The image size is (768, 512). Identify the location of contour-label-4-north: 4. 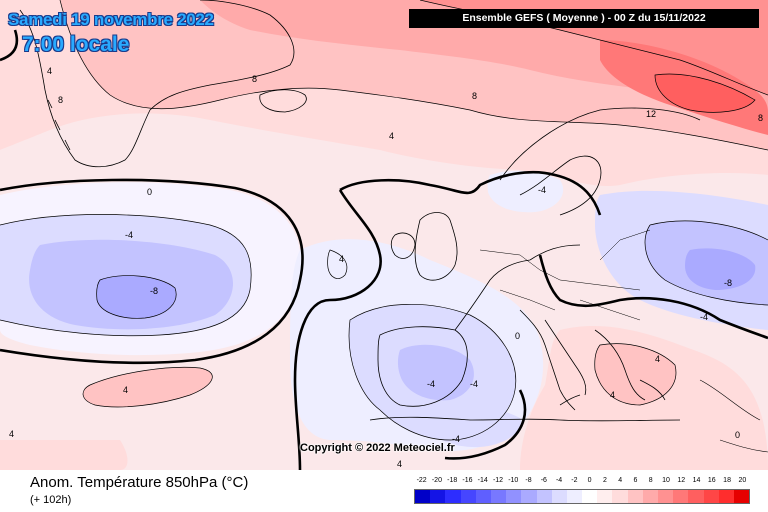
(391, 136).